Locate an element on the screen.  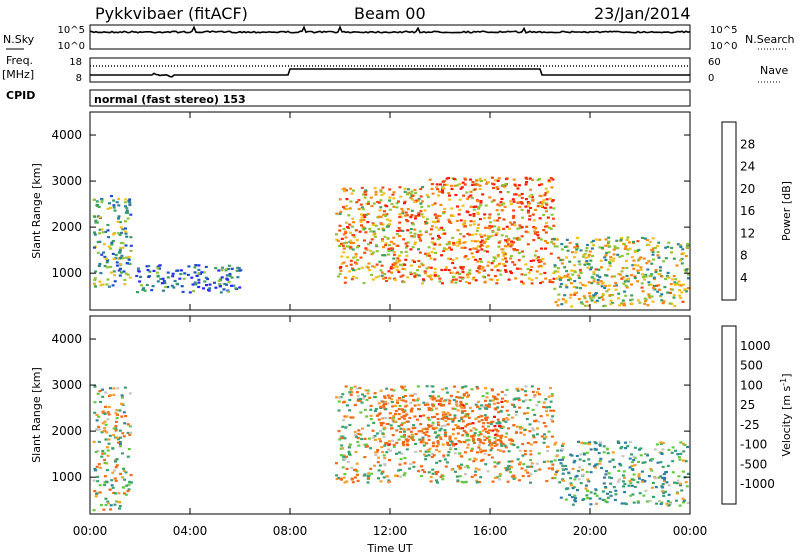
y-tick-label: 4000 is located at coordinates (66, 135).